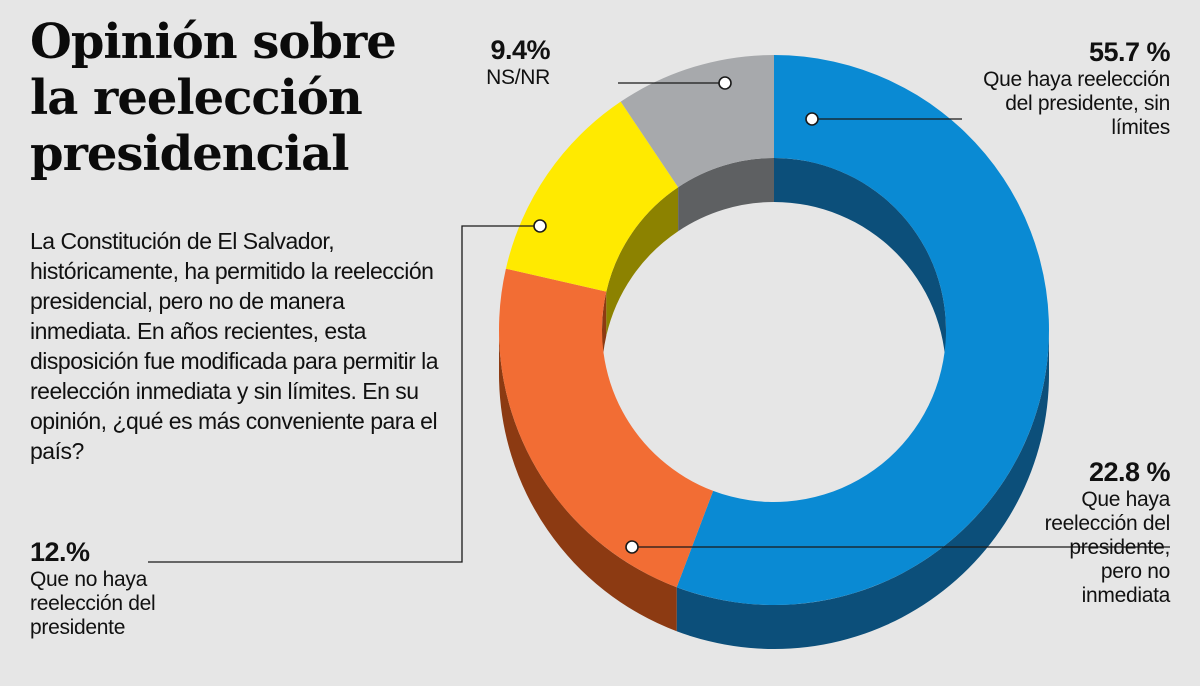 This screenshot has height=686, width=1200. I want to click on slice-nsnr, so click(697, 121).